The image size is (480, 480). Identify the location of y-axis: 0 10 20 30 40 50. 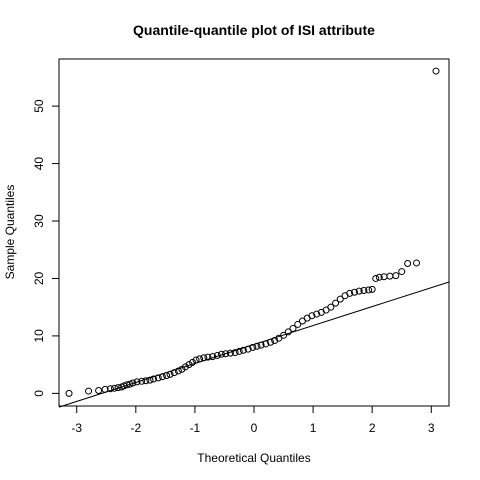
(45, 248).